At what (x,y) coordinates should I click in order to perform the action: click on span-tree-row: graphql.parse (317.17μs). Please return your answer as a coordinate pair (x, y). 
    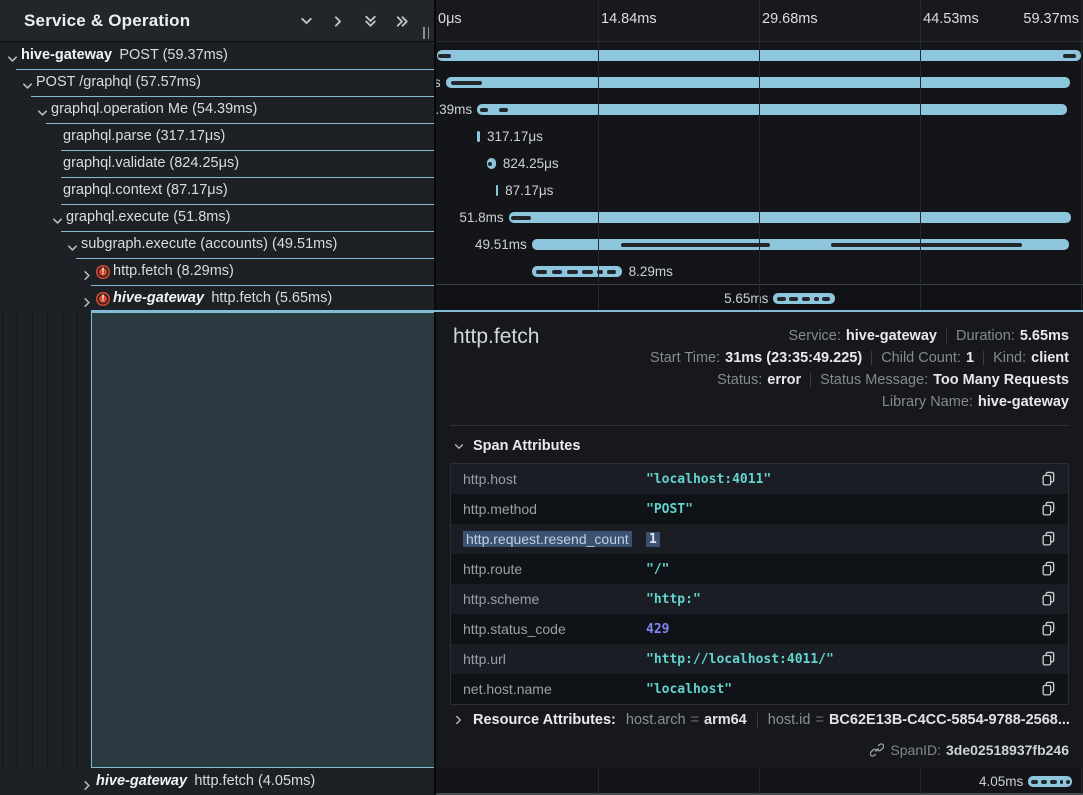
    Looking at the image, I should click on (217, 137).